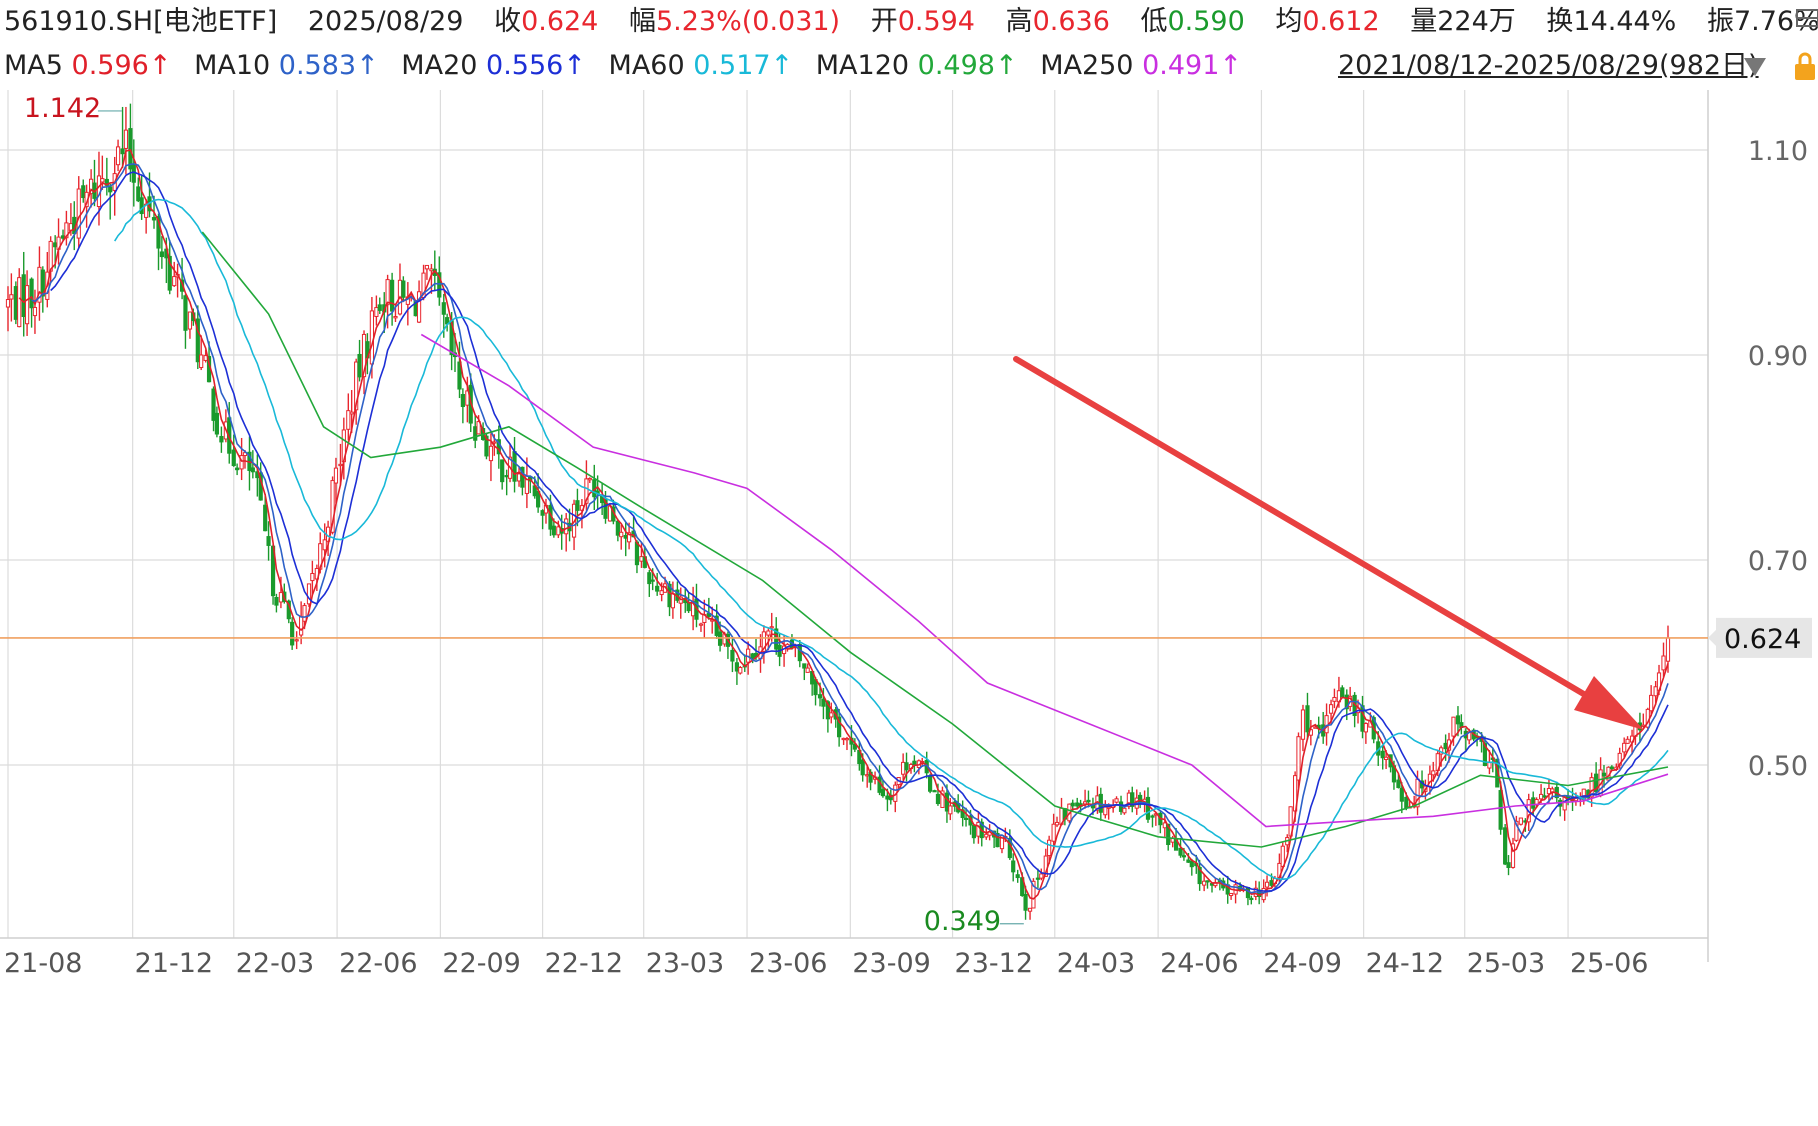 Image resolution: width=1818 pixels, height=1126 pixels. What do you see at coordinates (1341, 21) in the screenshot?
I see `avg-value: 0.612` at bounding box center [1341, 21].